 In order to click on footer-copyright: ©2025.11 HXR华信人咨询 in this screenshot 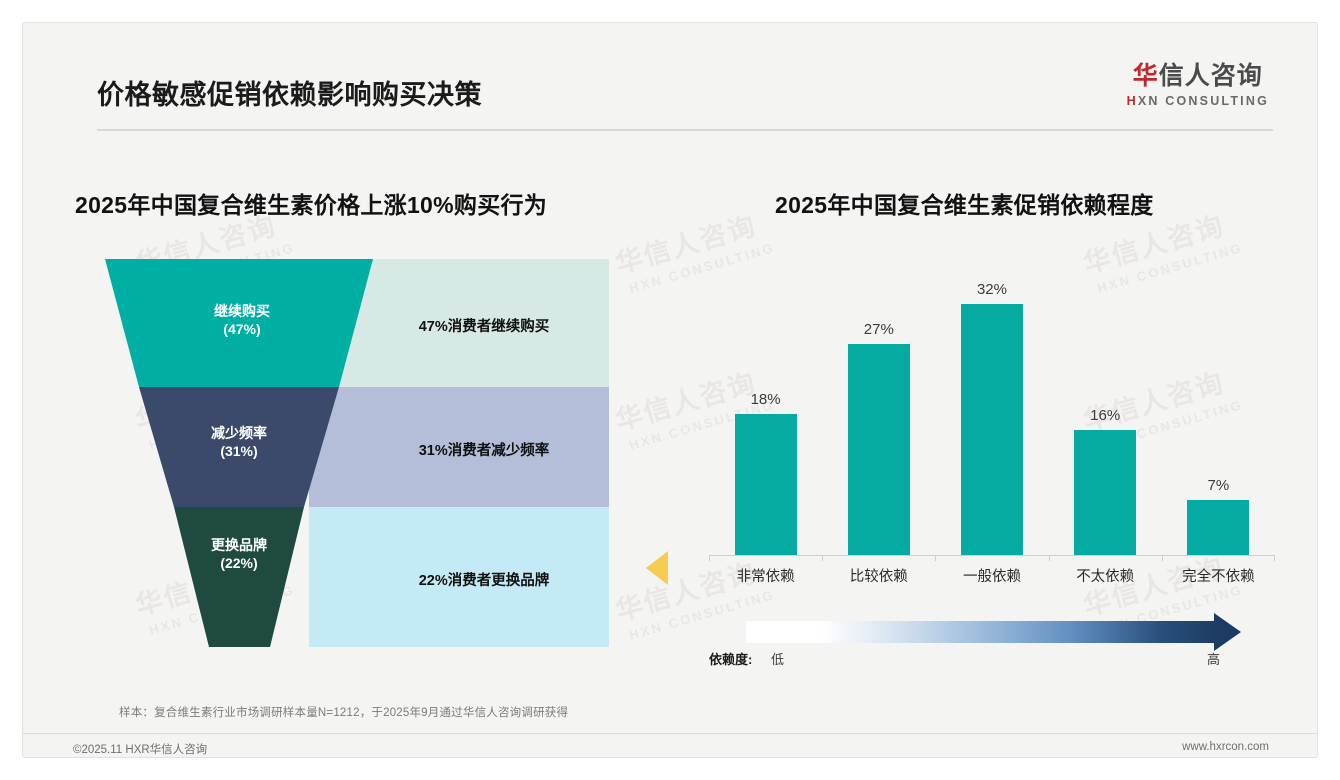, I will do `click(140, 750)`.